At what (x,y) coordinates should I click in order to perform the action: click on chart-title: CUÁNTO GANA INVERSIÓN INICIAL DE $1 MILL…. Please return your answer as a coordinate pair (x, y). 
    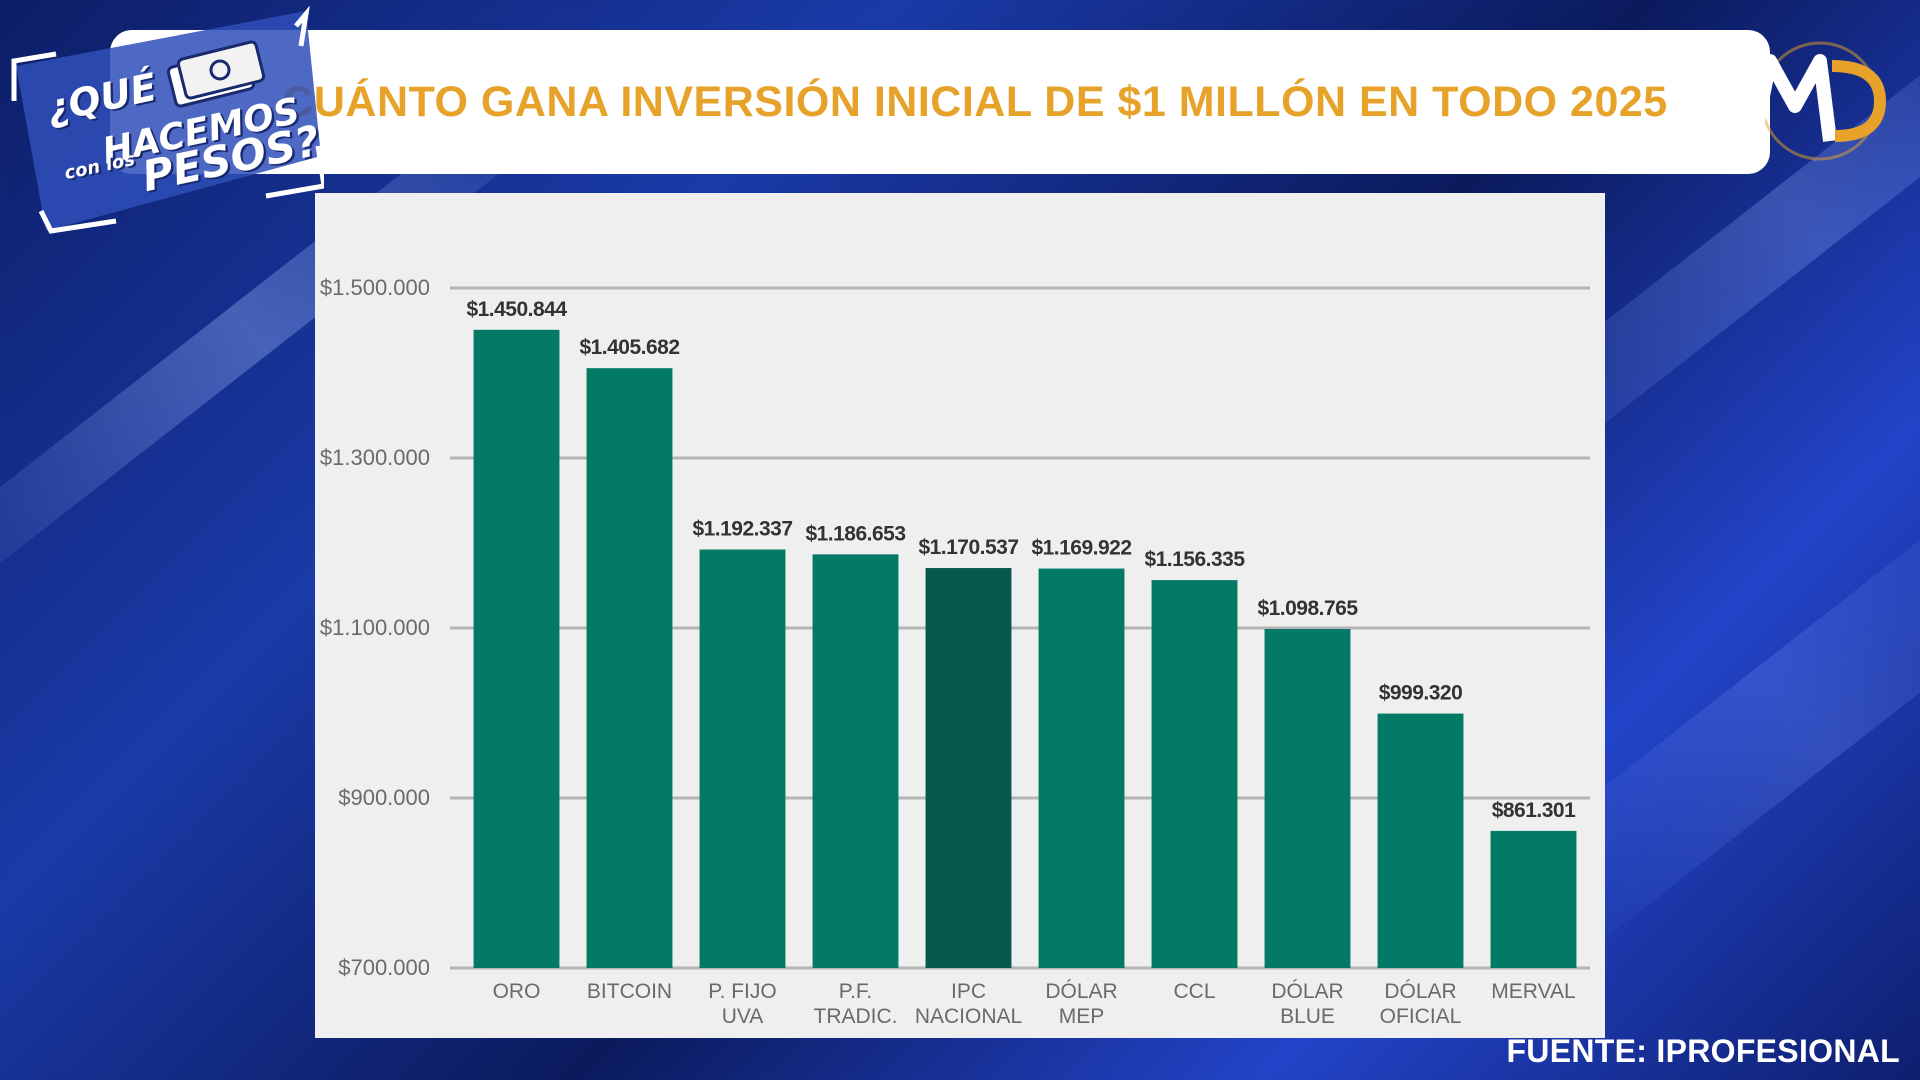
    Looking at the image, I should click on (975, 101).